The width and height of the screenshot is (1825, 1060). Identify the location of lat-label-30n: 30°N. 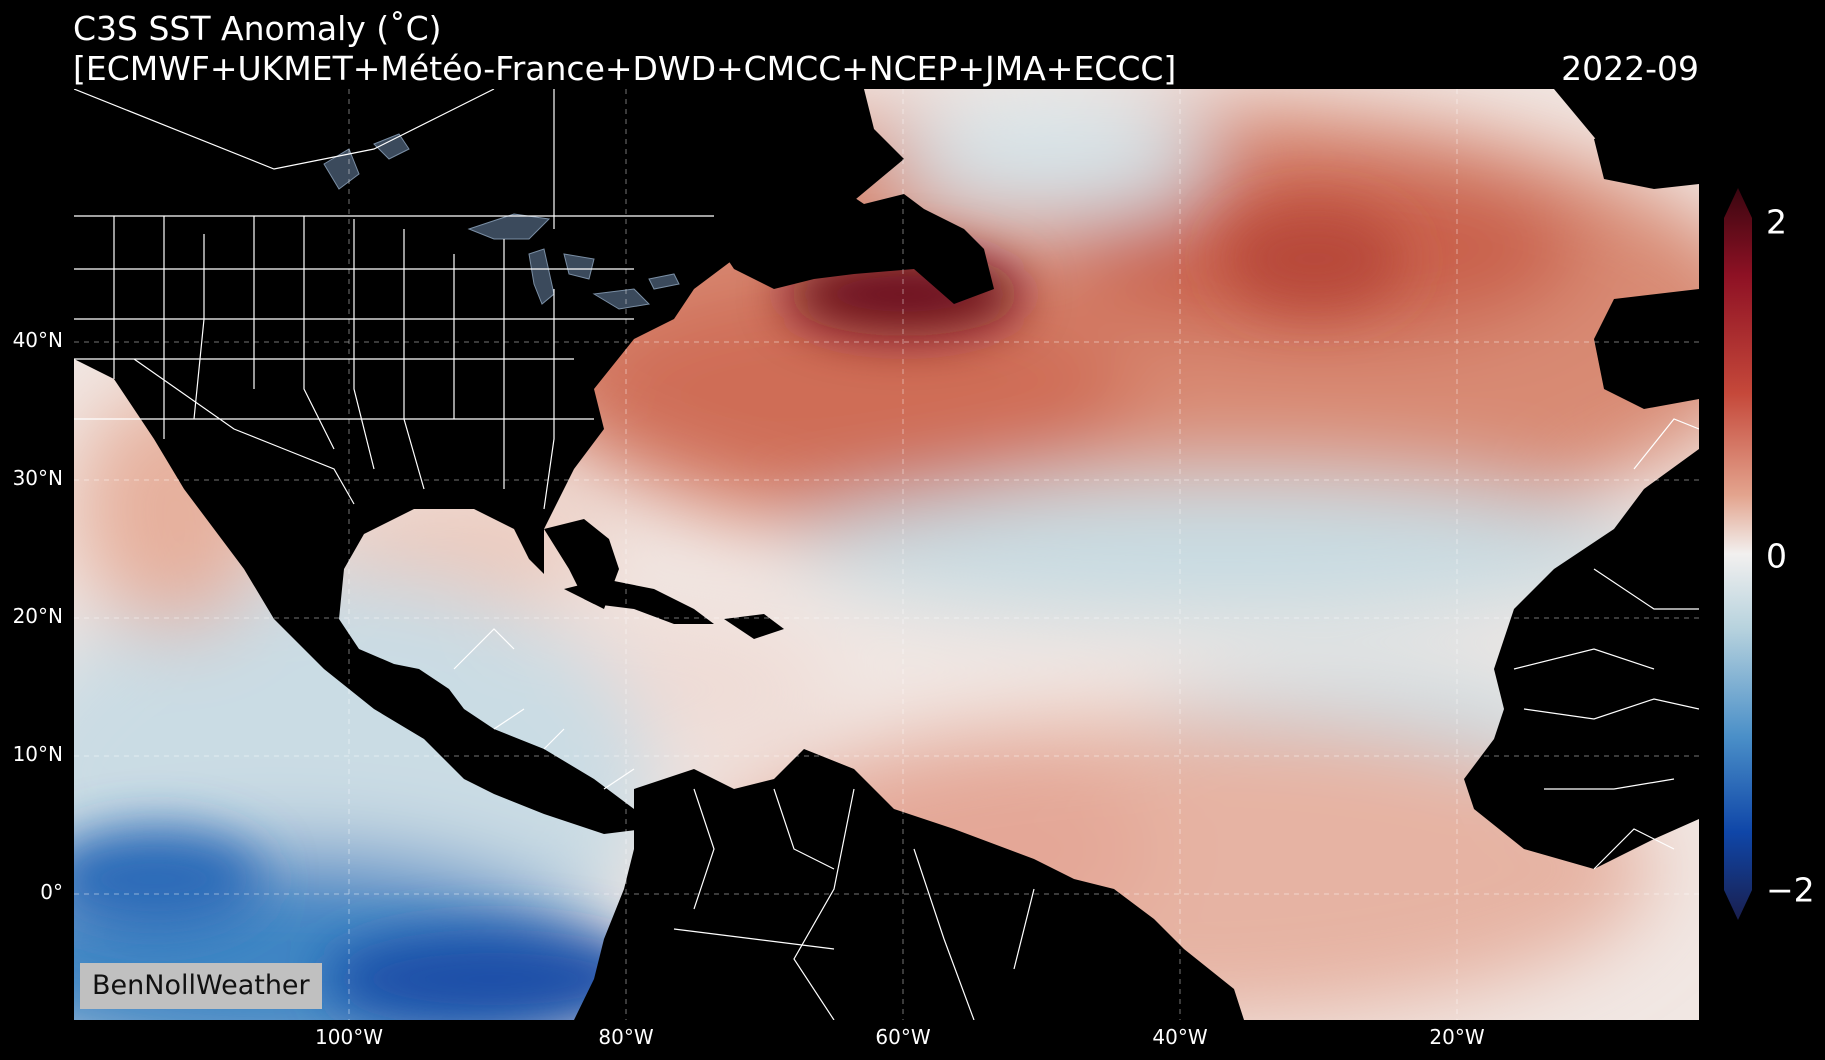
(37, 478).